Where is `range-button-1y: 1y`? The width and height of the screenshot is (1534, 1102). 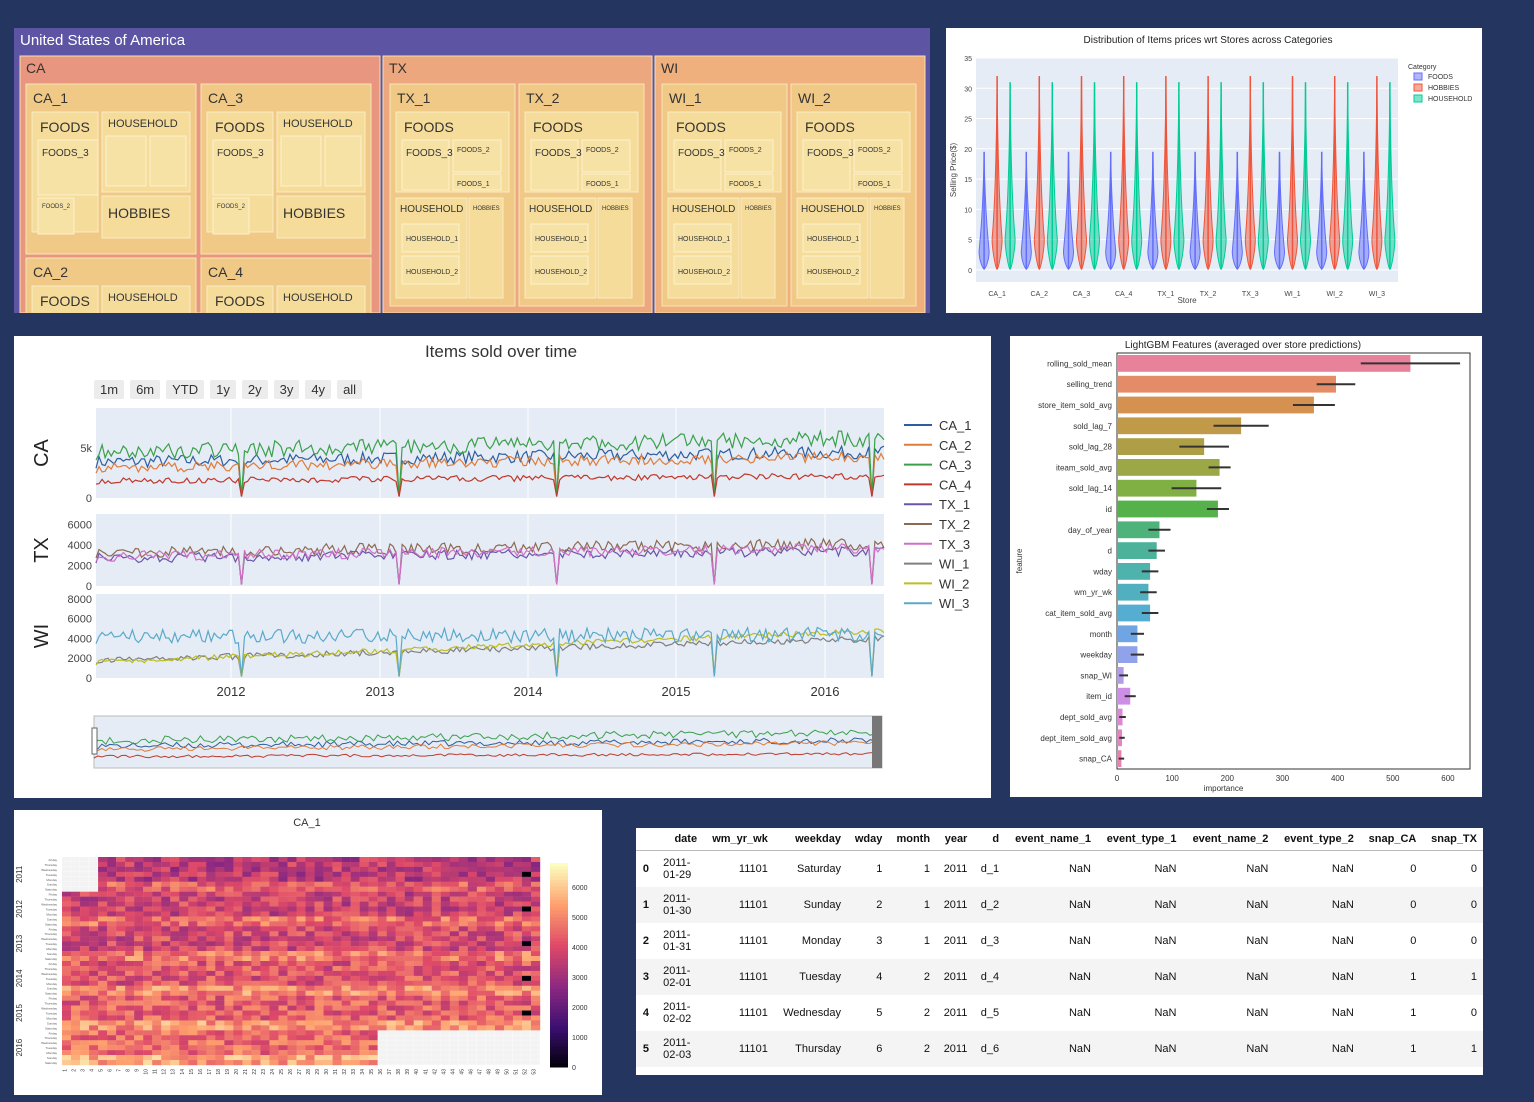 range-button-1y: 1y is located at coordinates (223, 389).